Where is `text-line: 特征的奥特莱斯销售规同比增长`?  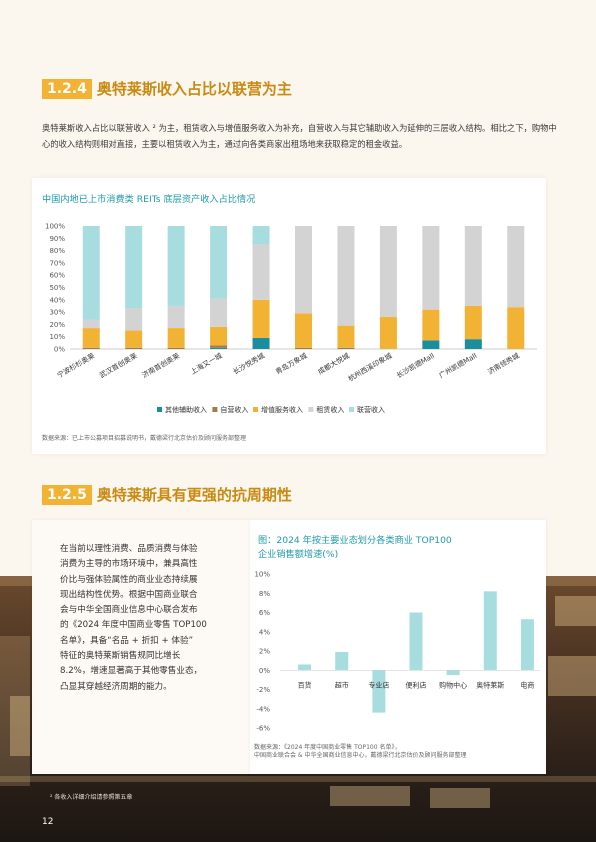
text-line: 特征的奥特莱斯销售规同比增长 is located at coordinates (120, 656).